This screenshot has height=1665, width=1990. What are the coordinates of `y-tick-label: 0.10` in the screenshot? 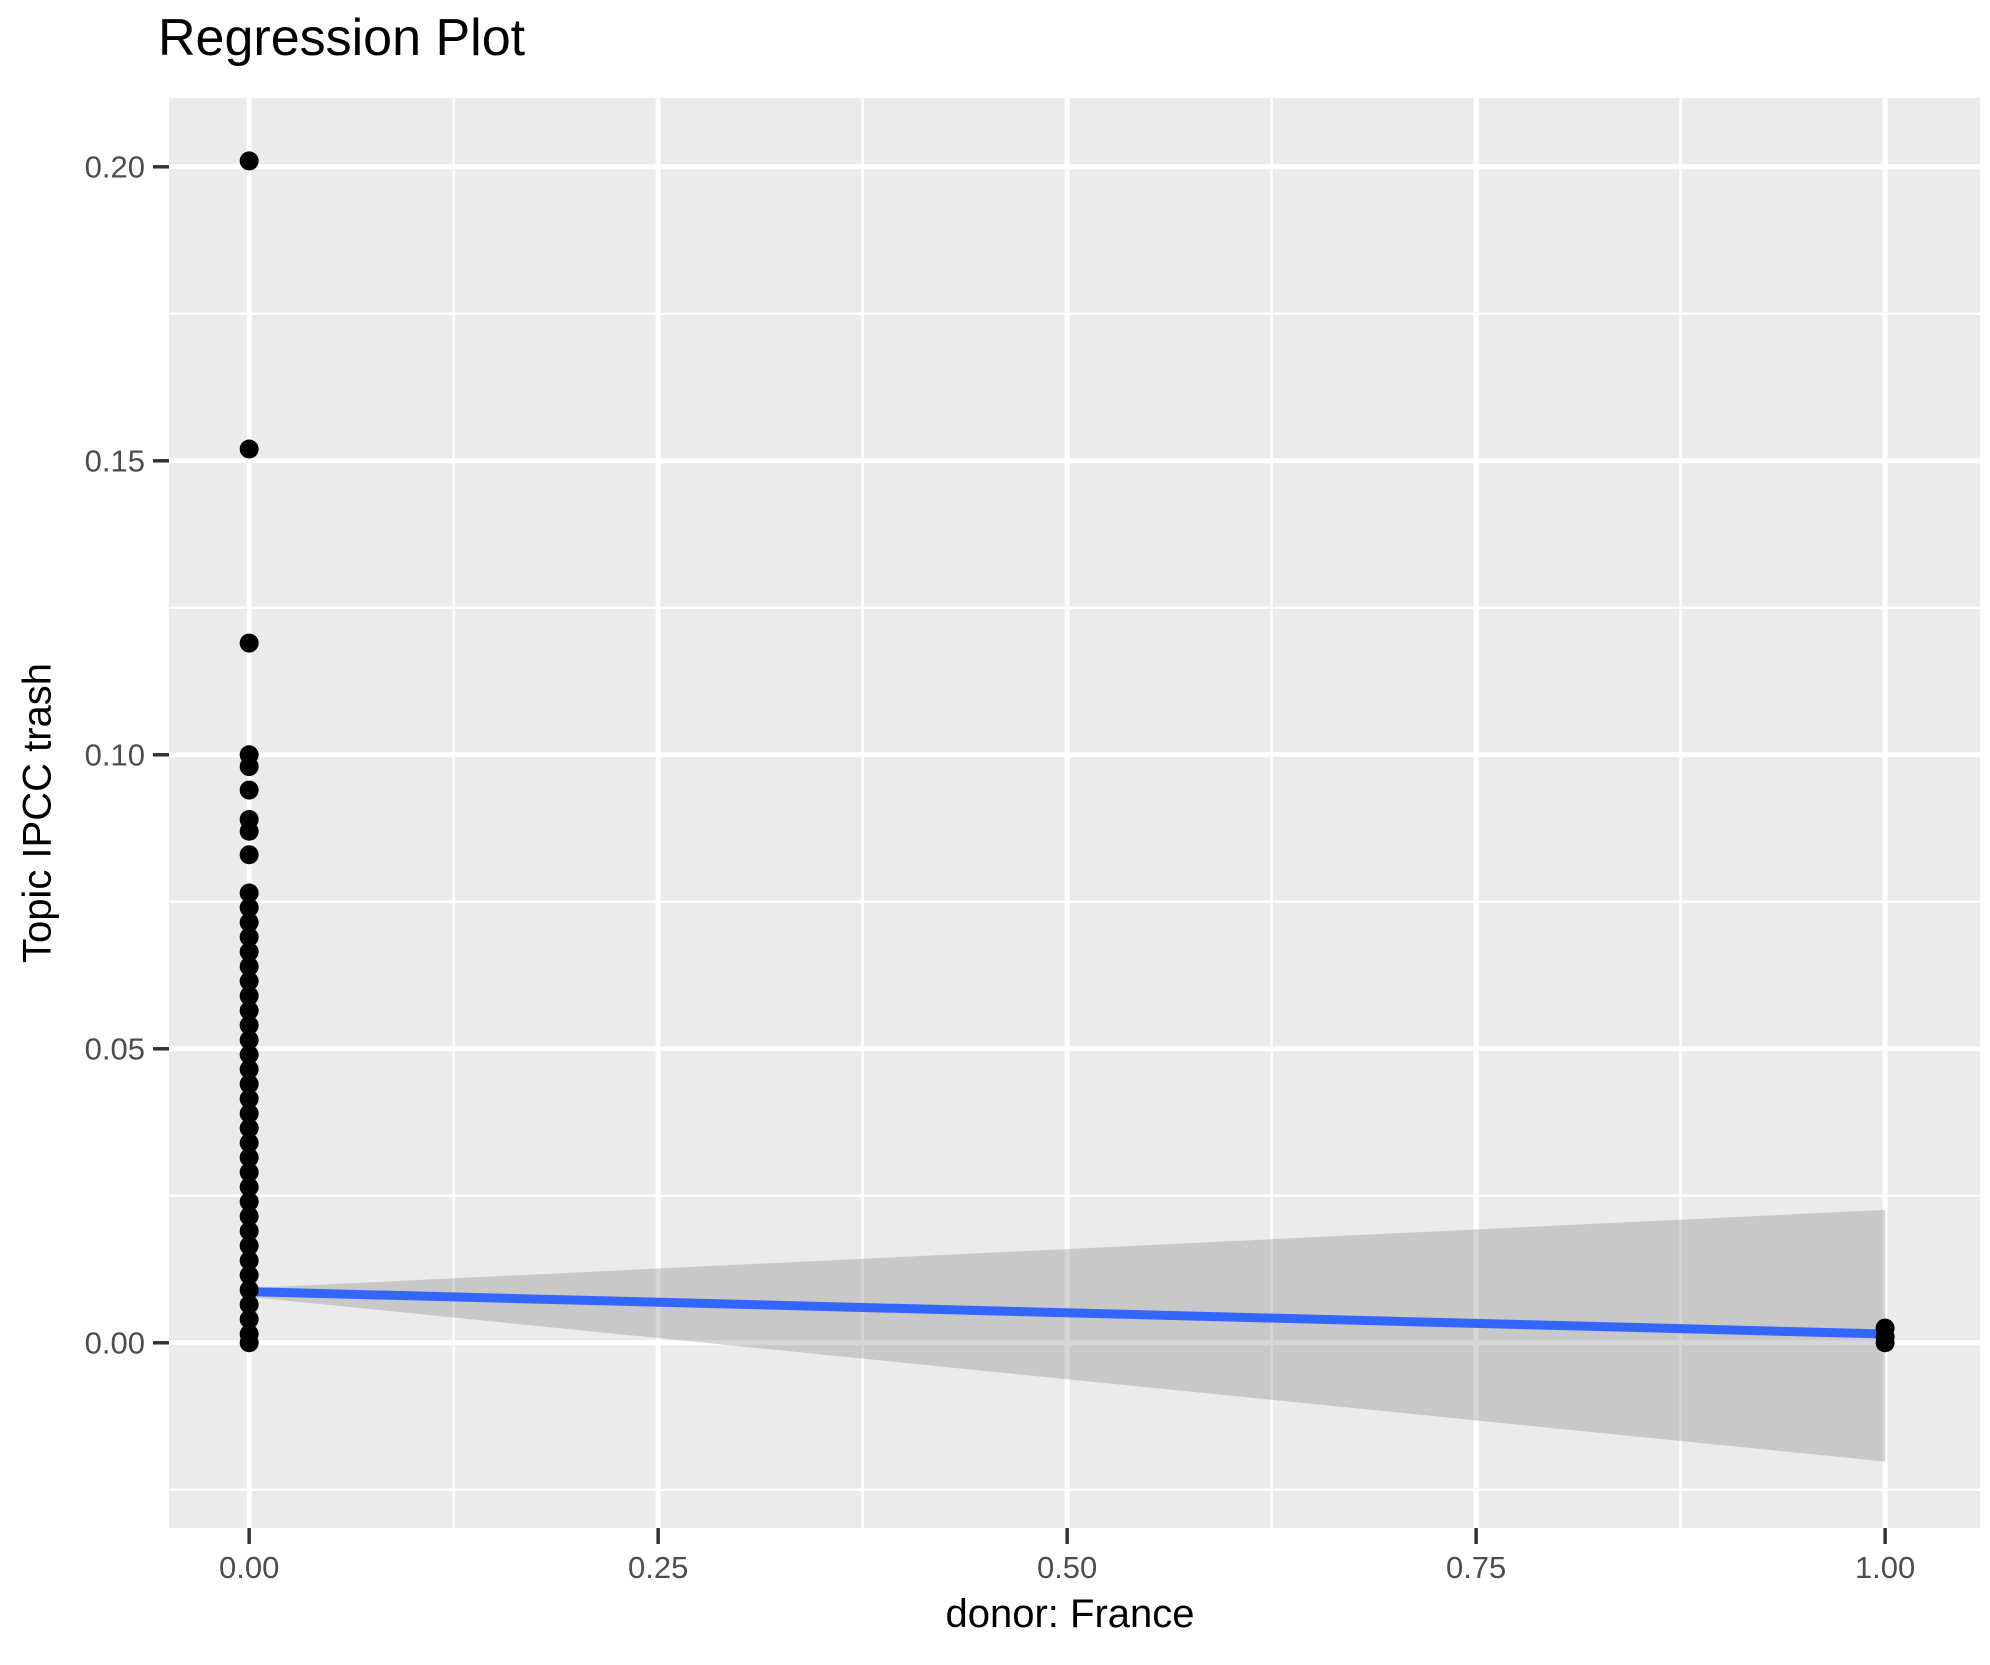 It's located at (115, 755).